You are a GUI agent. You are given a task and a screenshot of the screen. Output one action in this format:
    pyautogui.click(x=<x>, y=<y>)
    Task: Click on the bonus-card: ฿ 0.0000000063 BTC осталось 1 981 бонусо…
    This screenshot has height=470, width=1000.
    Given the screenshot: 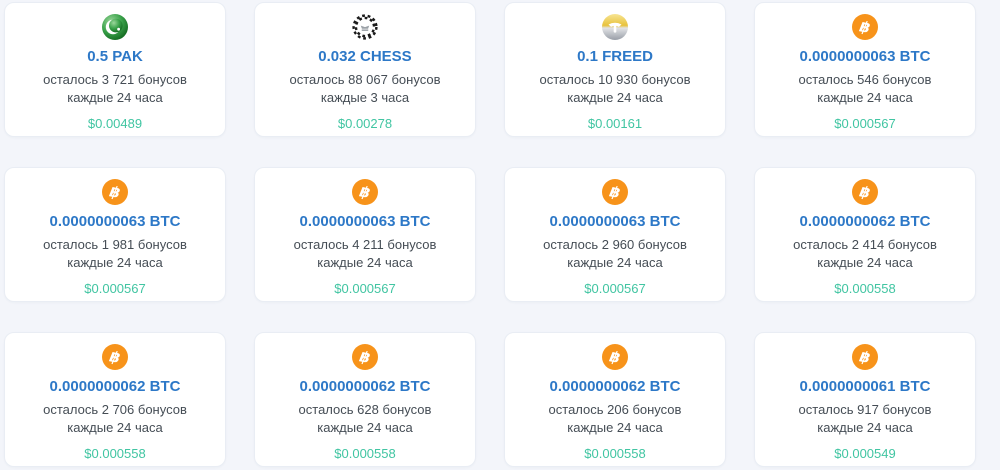 What is the action you would take?
    pyautogui.click(x=115, y=234)
    